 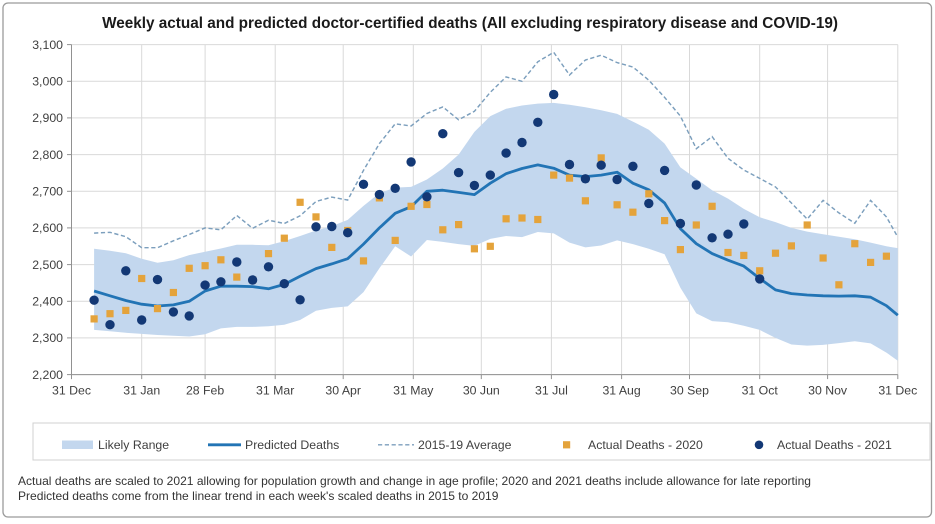 I want to click on svg-text: 31 May, so click(x=413, y=391).